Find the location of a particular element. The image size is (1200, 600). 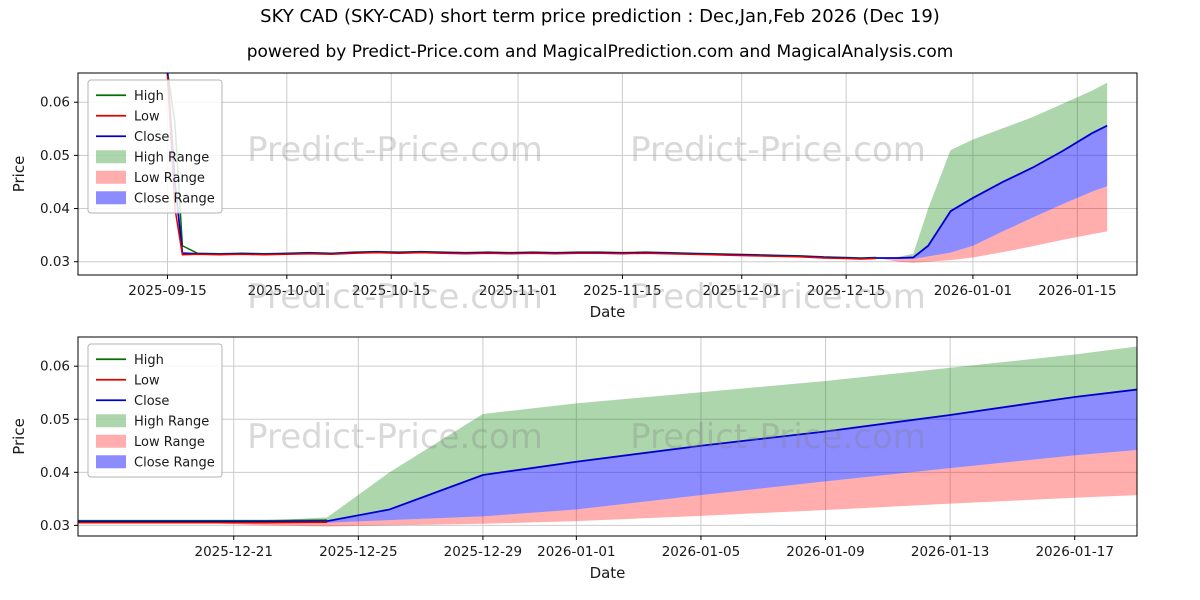

x-tick-label: 2025-09-15 is located at coordinates (167, 291).